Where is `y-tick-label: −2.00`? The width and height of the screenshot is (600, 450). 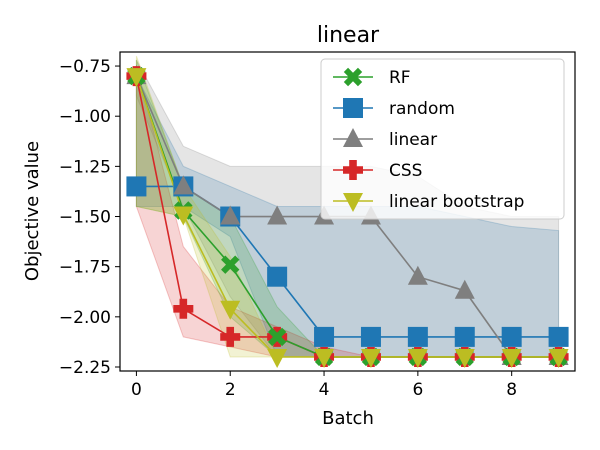 y-tick-label: −2.00 is located at coordinates (85, 318).